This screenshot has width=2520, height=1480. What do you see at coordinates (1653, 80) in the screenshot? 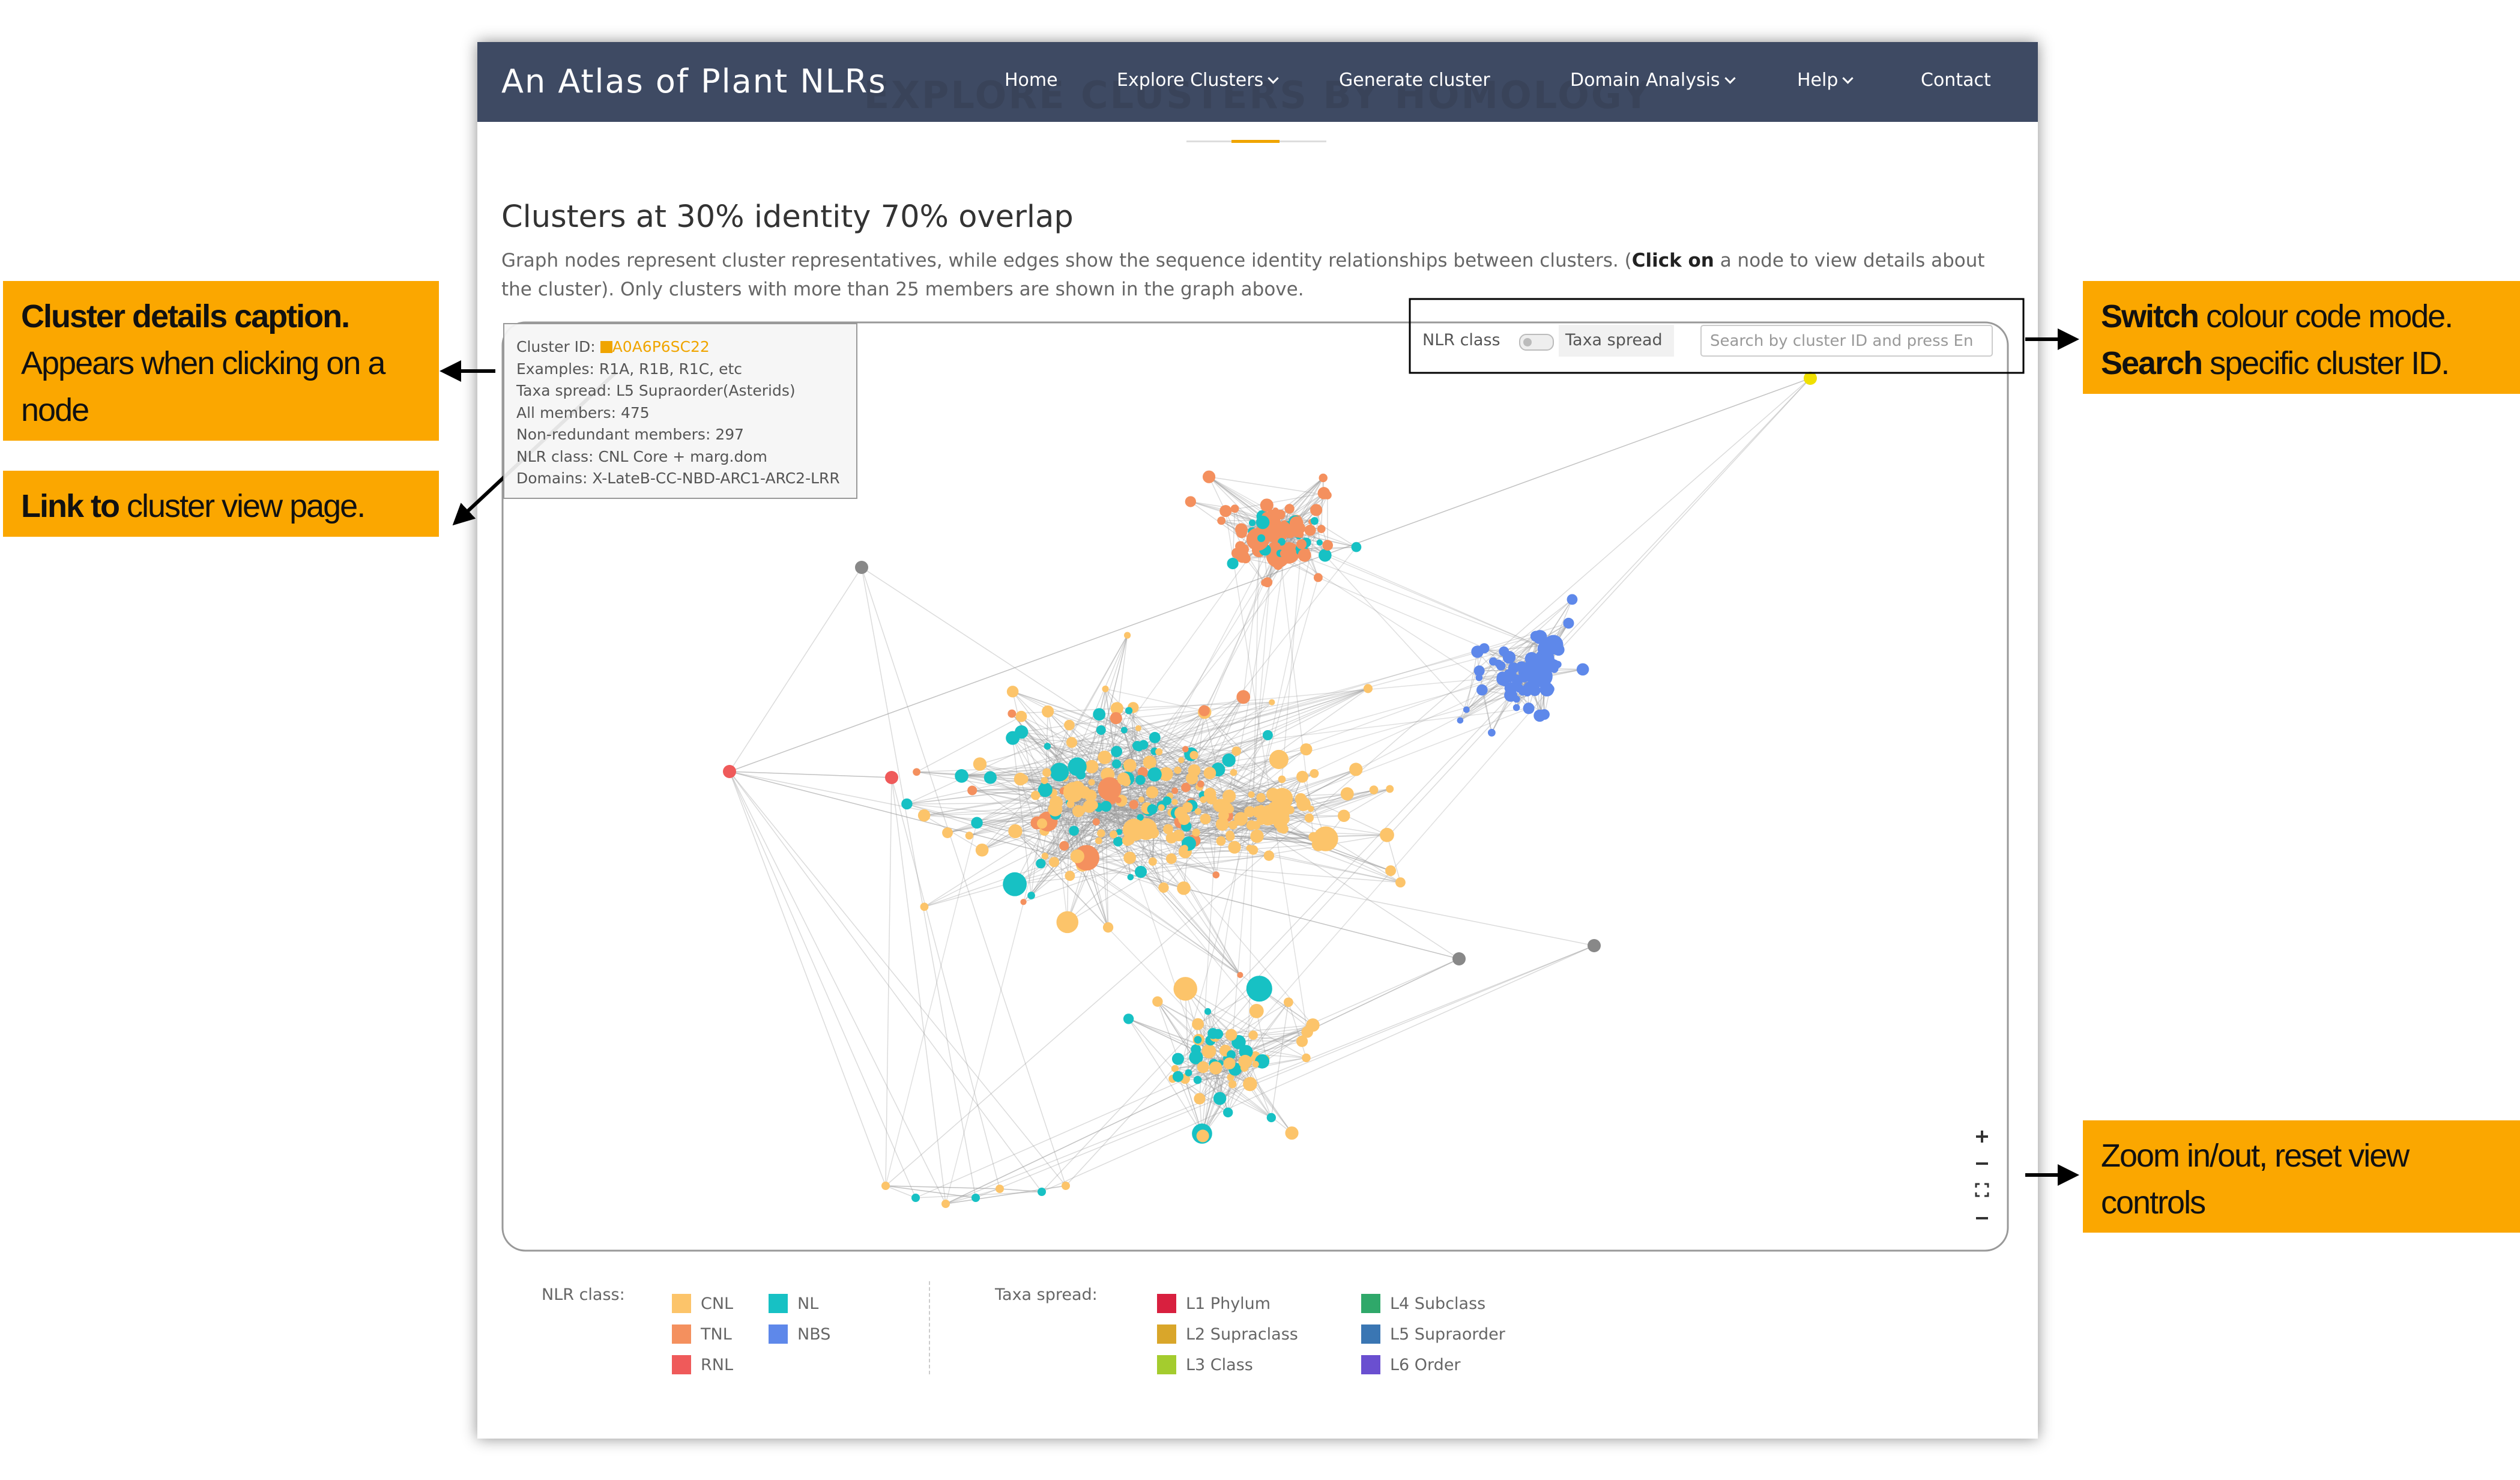
I see `nav-domain: Domain Analysis` at bounding box center [1653, 80].